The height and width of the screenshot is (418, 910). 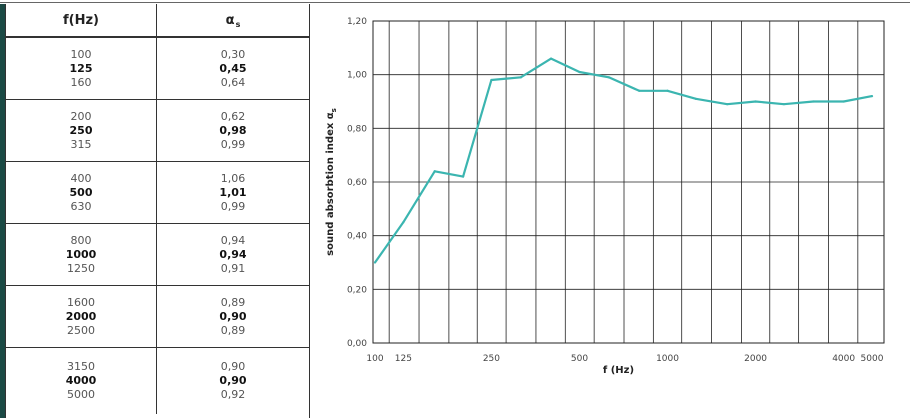 What do you see at coordinates (81, 206) in the screenshot?
I see `frequency-cell: 630` at bounding box center [81, 206].